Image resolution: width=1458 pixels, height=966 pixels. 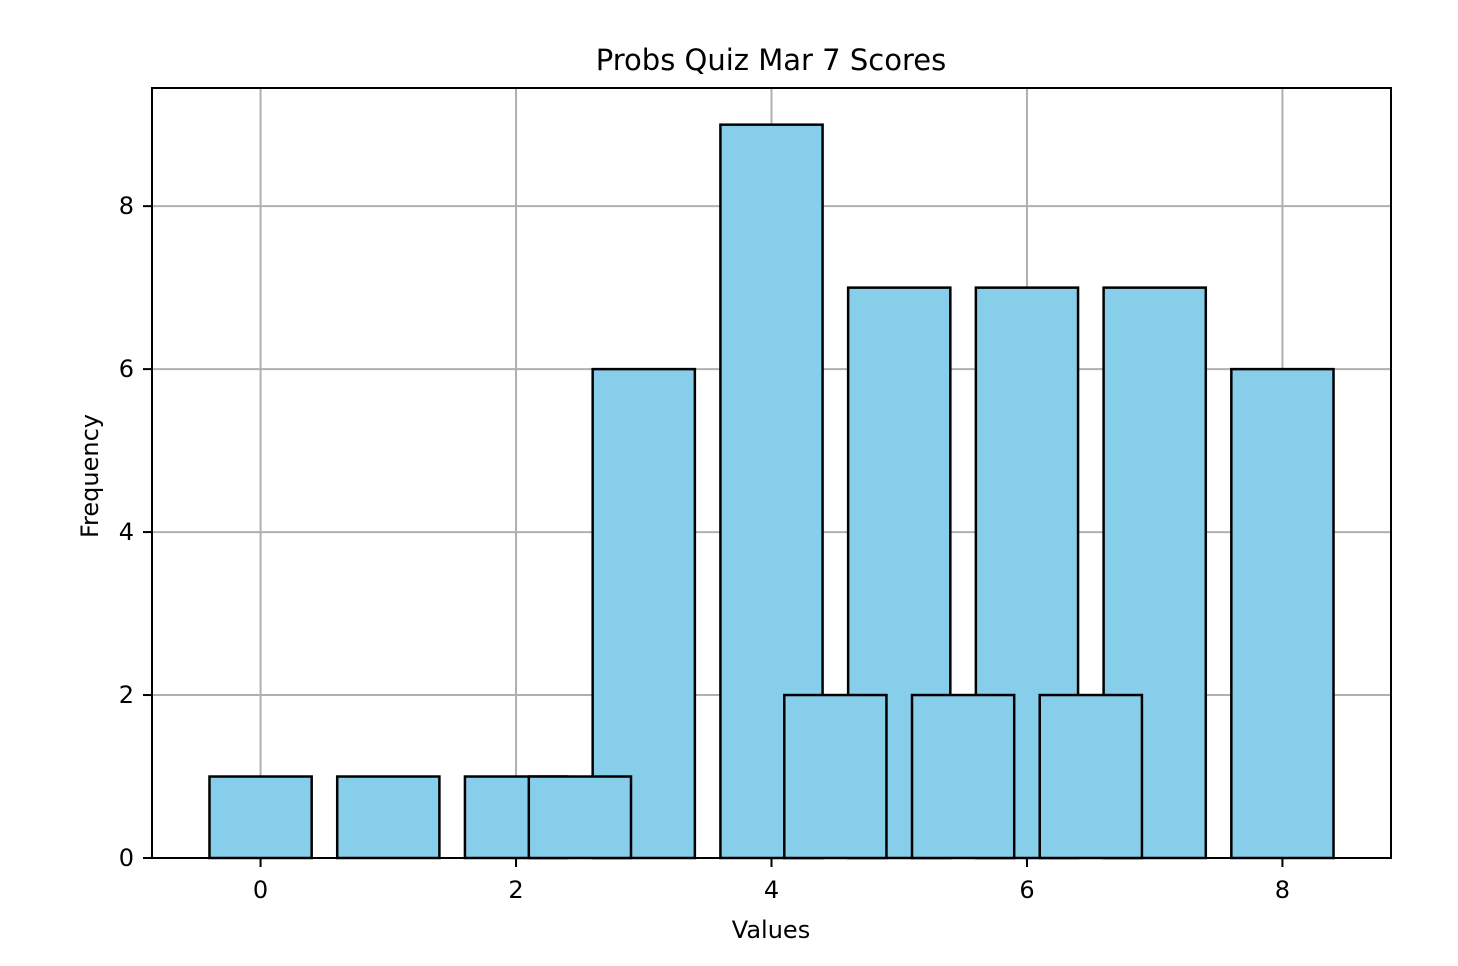 What do you see at coordinates (126, 858) in the screenshot?
I see `y-tick-label: 0` at bounding box center [126, 858].